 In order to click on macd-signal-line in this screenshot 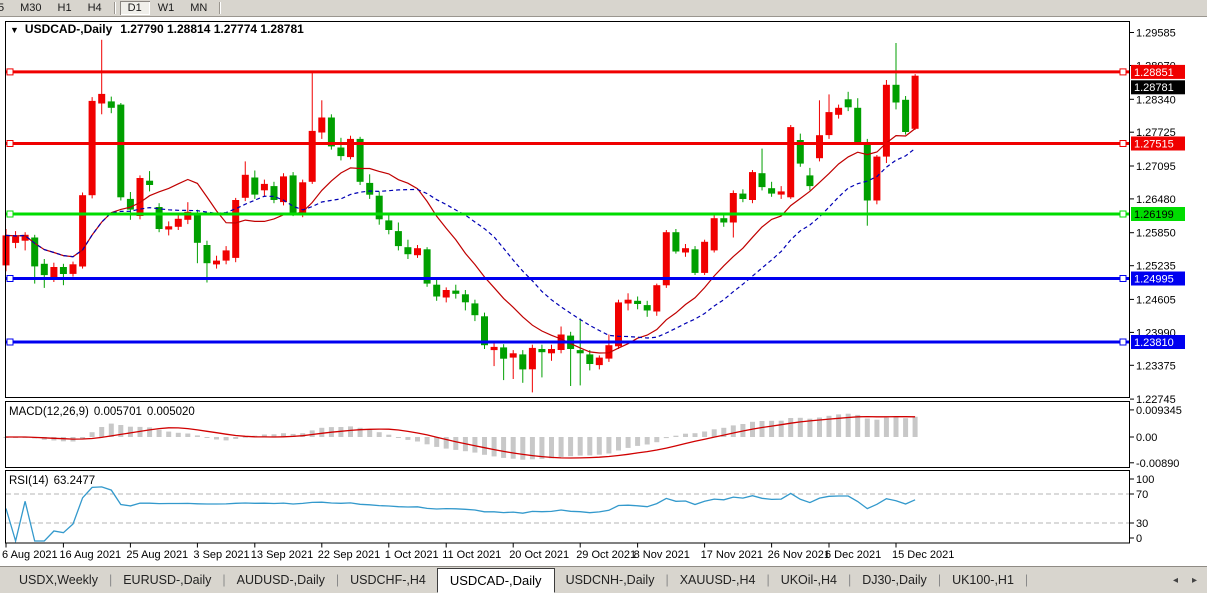, I will do `click(461, 437)`.